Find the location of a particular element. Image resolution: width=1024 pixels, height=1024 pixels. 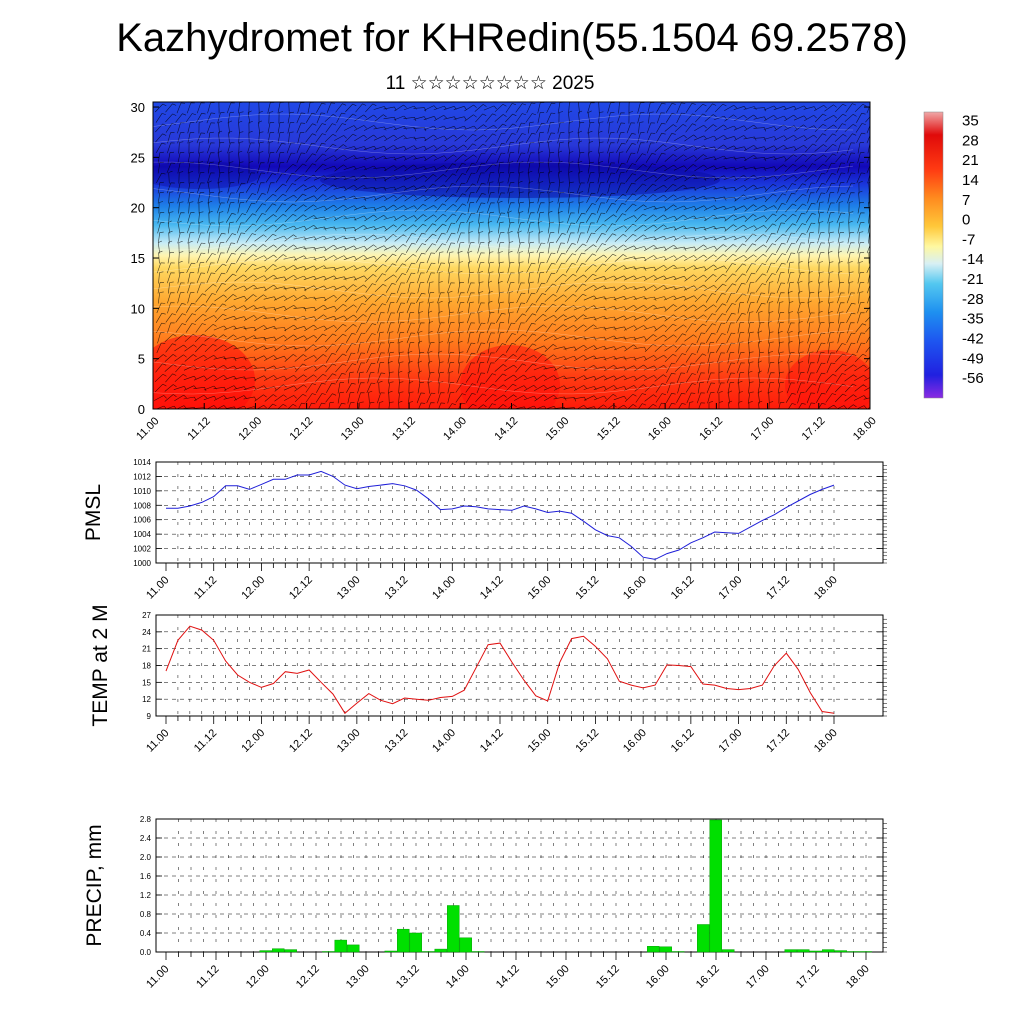

y-axis-label: PMSL is located at coordinates (93, 512).